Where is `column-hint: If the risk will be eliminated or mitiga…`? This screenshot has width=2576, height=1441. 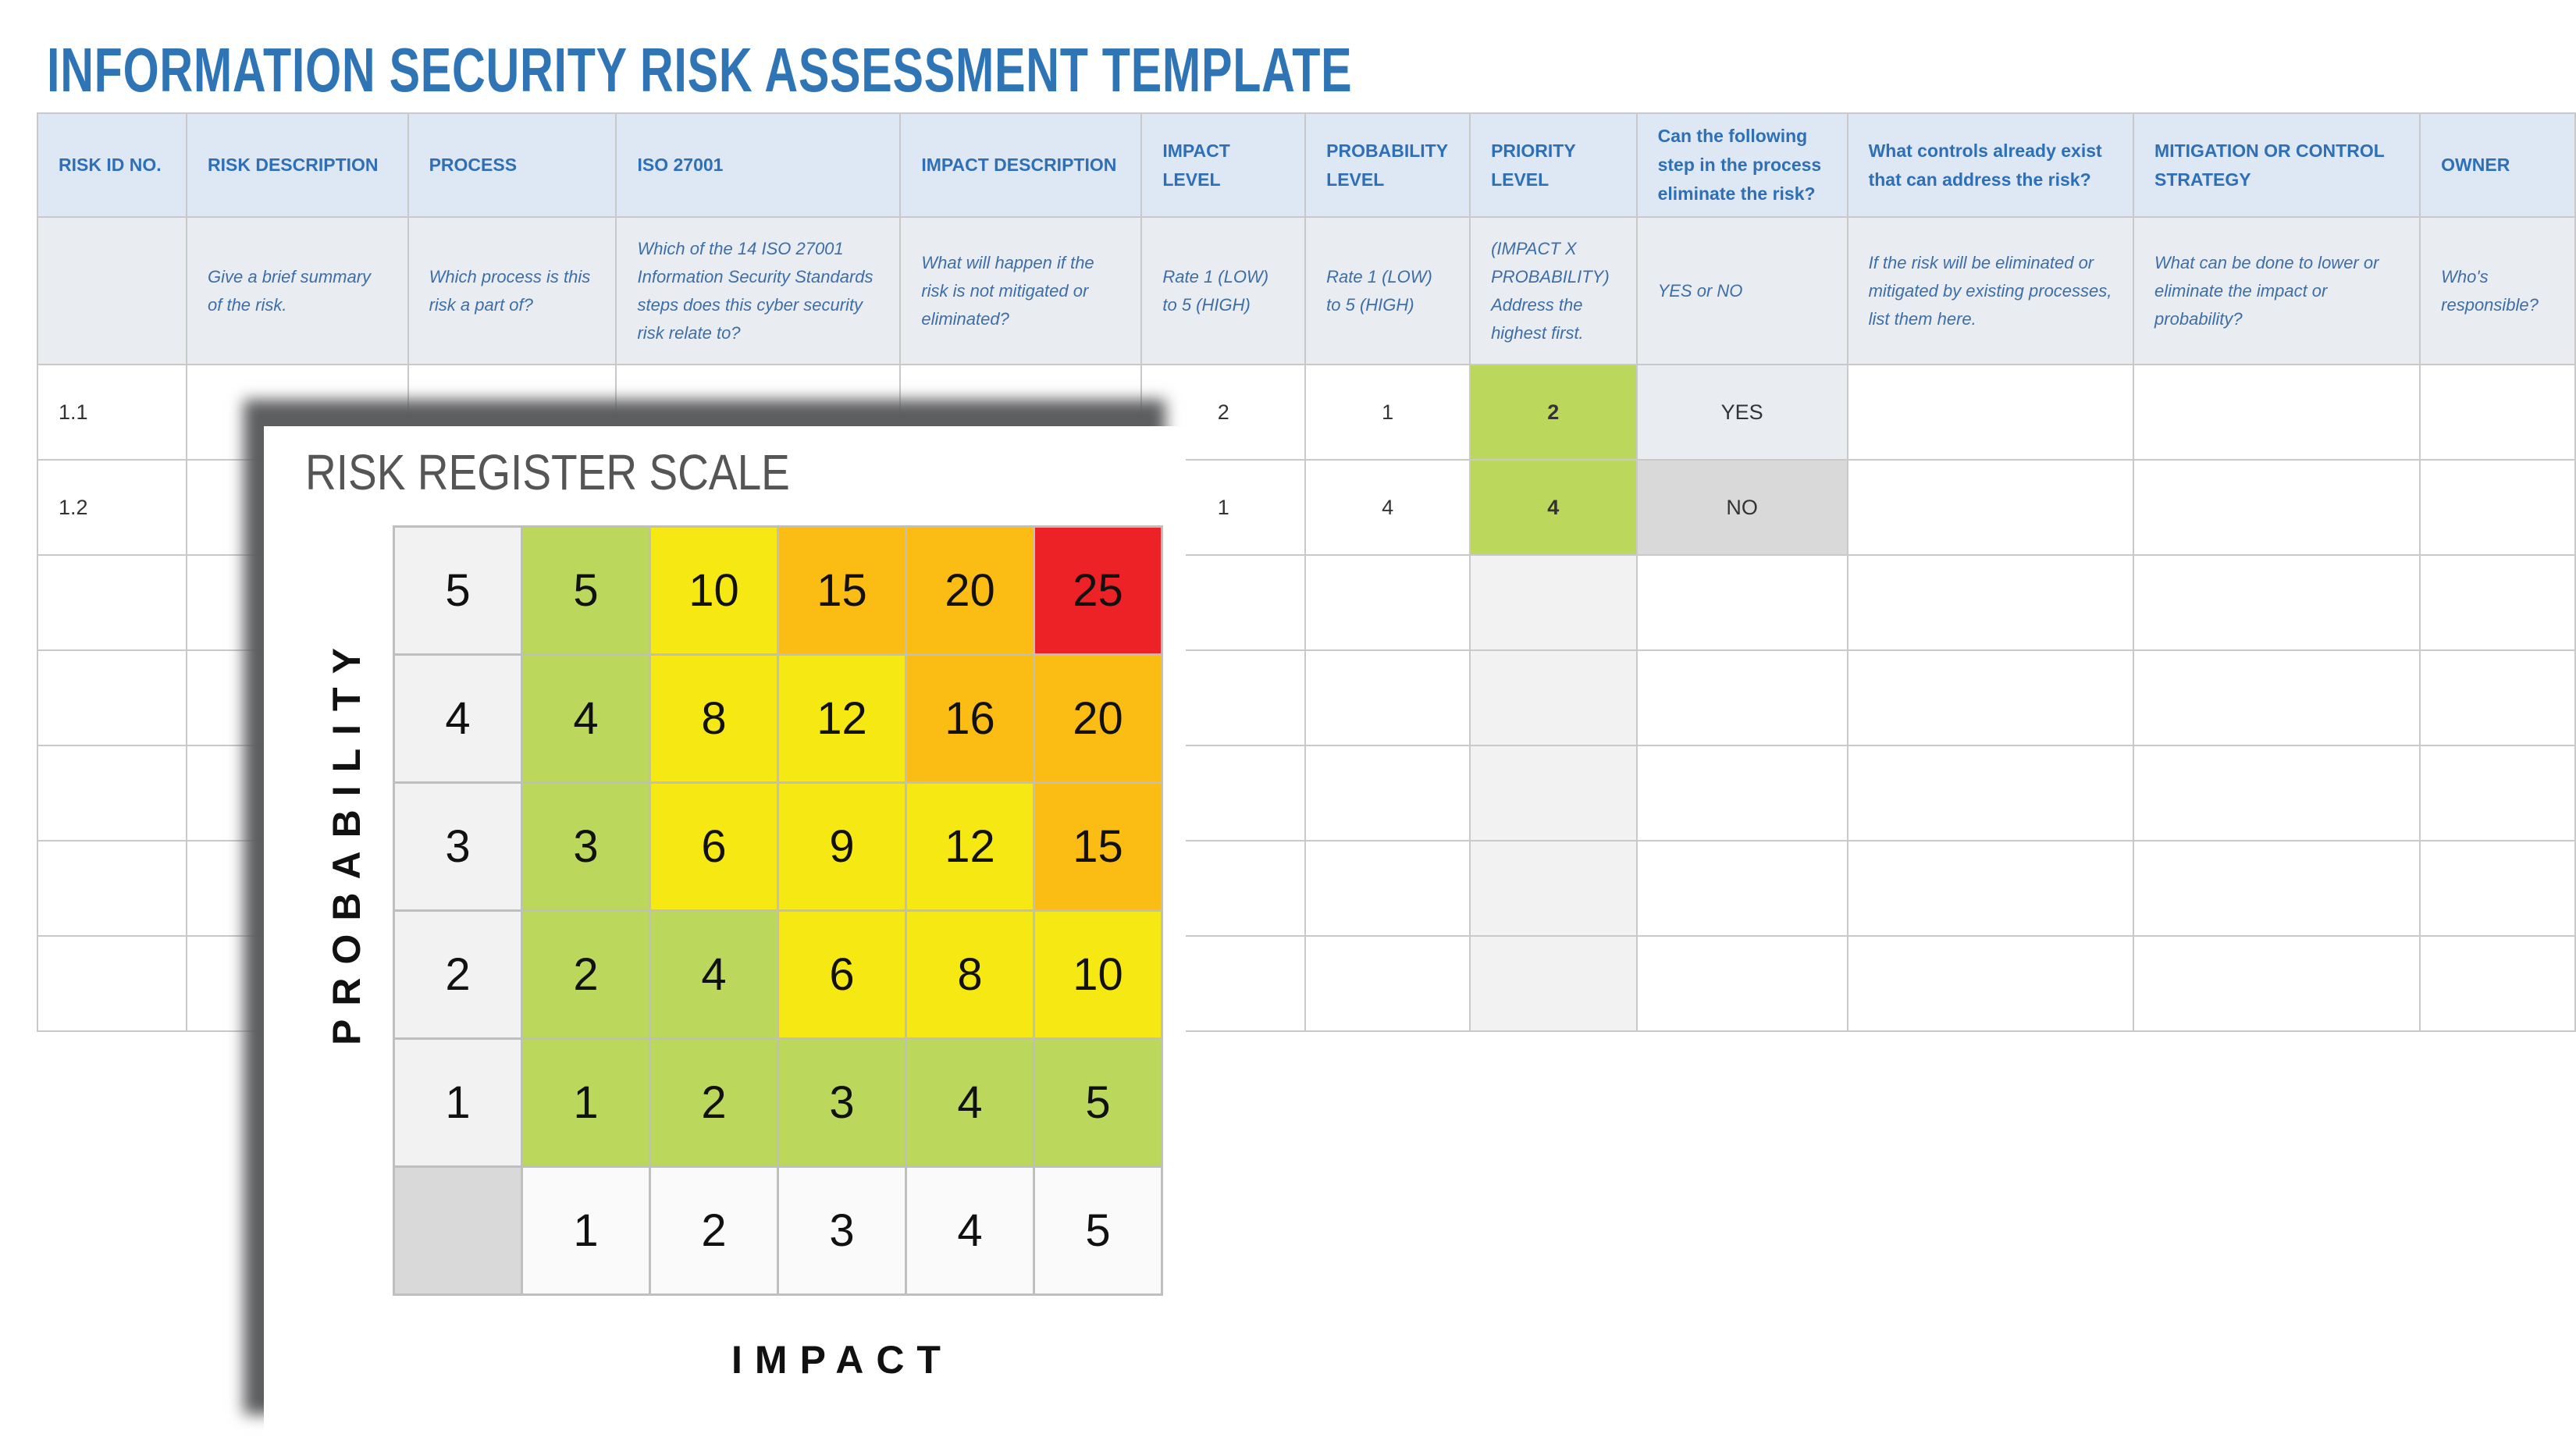
column-hint: If the risk will be eliminated or mitiga… is located at coordinates (1990, 290).